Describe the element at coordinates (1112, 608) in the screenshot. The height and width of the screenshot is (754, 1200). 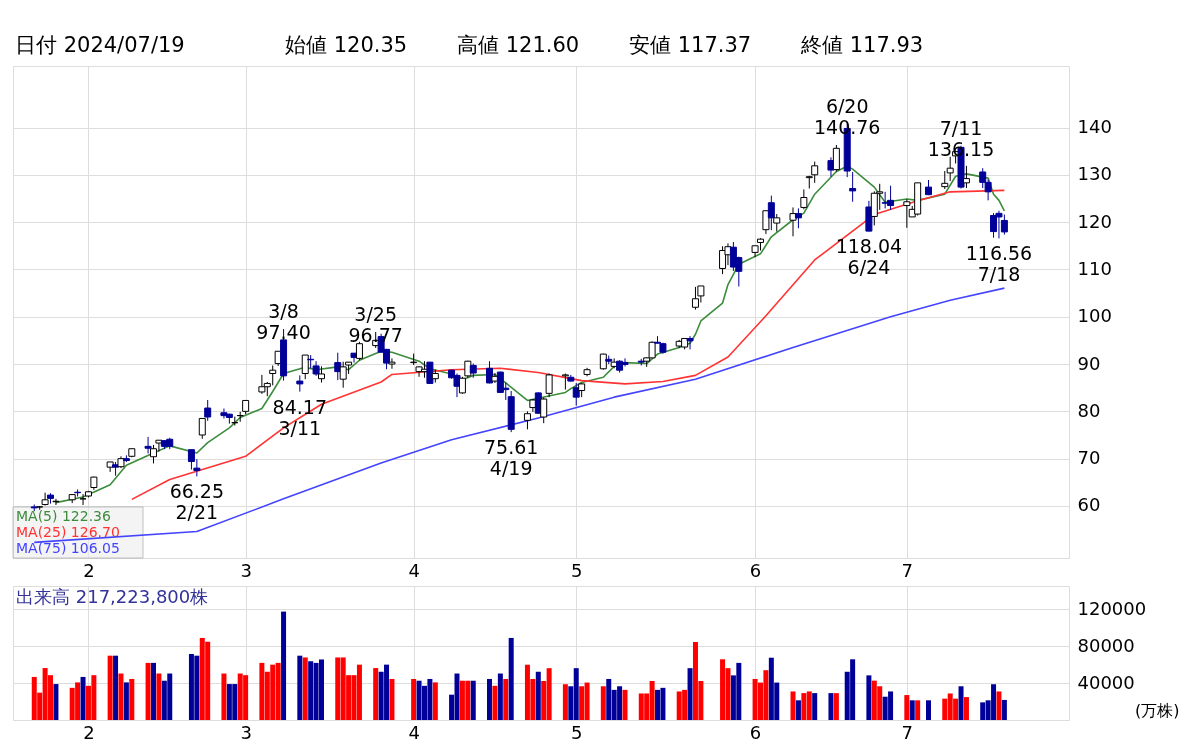
I see `y-tick-label: 120000` at that location.